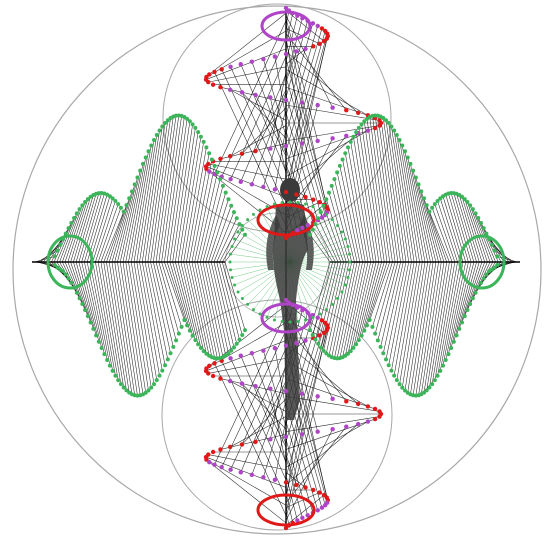  What do you see at coordinates (290, 311) in the screenshot?
I see `figure-body` at bounding box center [290, 311].